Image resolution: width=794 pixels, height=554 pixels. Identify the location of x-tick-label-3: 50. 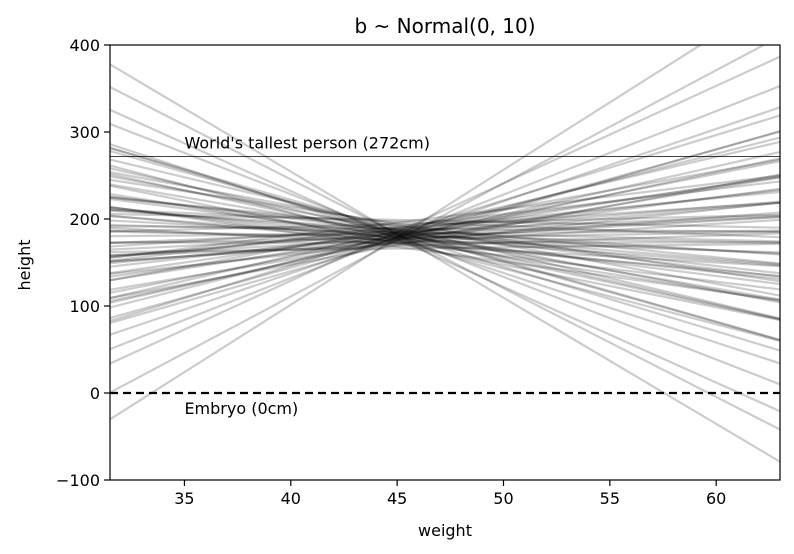
(503, 498).